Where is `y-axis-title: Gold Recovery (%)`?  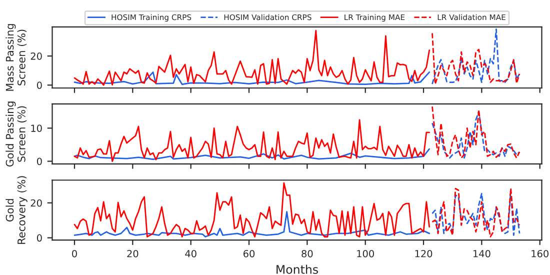
y-axis-title: Gold Recovery (%) is located at coordinates (17, 210).